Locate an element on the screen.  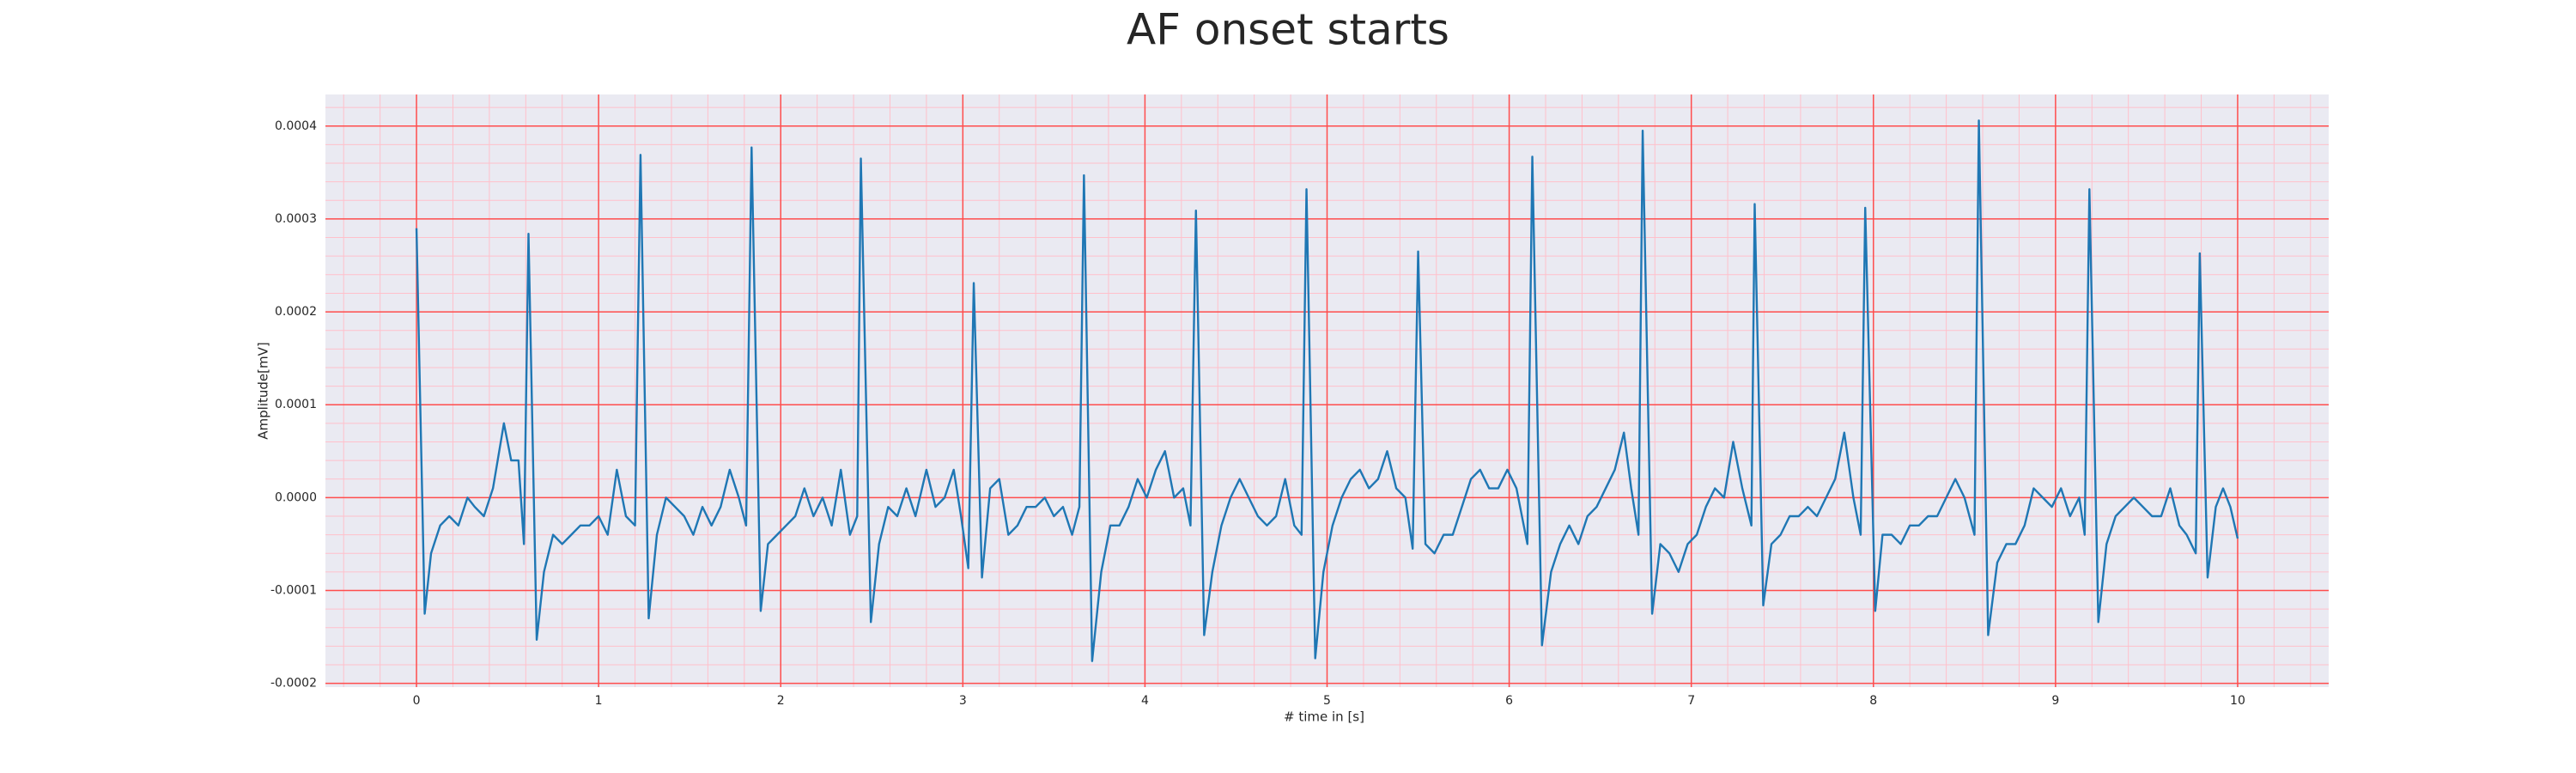
y-tick-label: -0.0002 is located at coordinates (293, 684).